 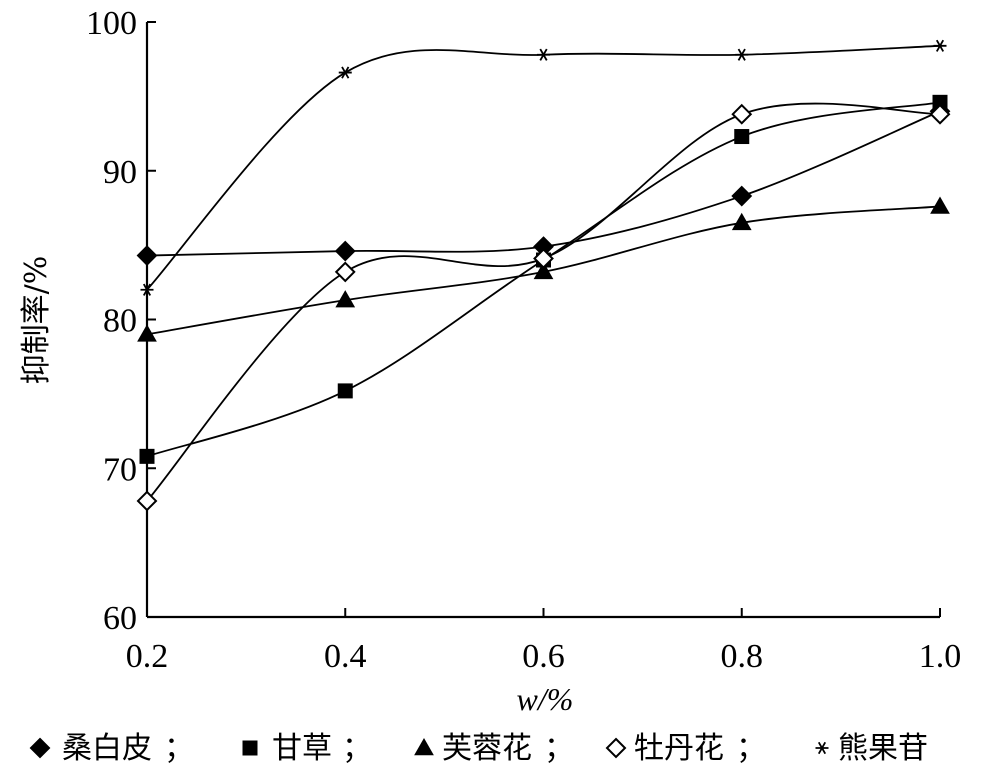 What do you see at coordinates (543, 656) in the screenshot?
I see `x-tick-label: 0.6` at bounding box center [543, 656].